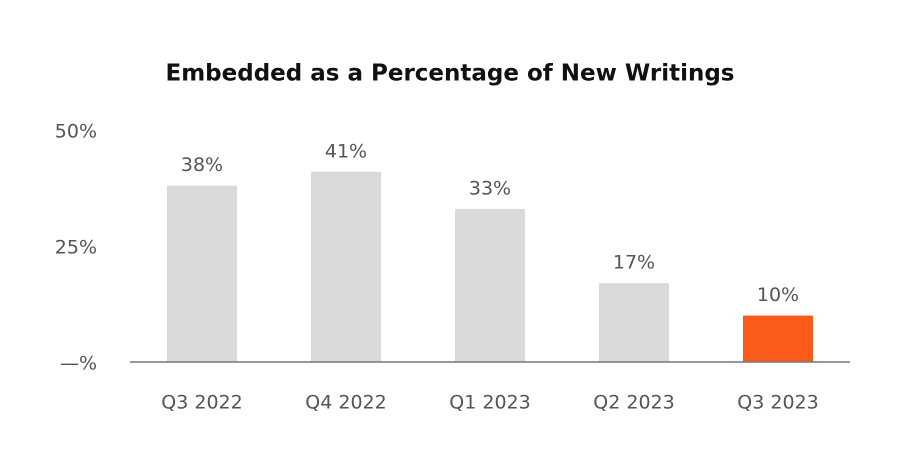 The width and height of the screenshot is (900, 460). Describe the element at coordinates (778, 295) in the screenshot. I see `value-label: 10%` at that location.